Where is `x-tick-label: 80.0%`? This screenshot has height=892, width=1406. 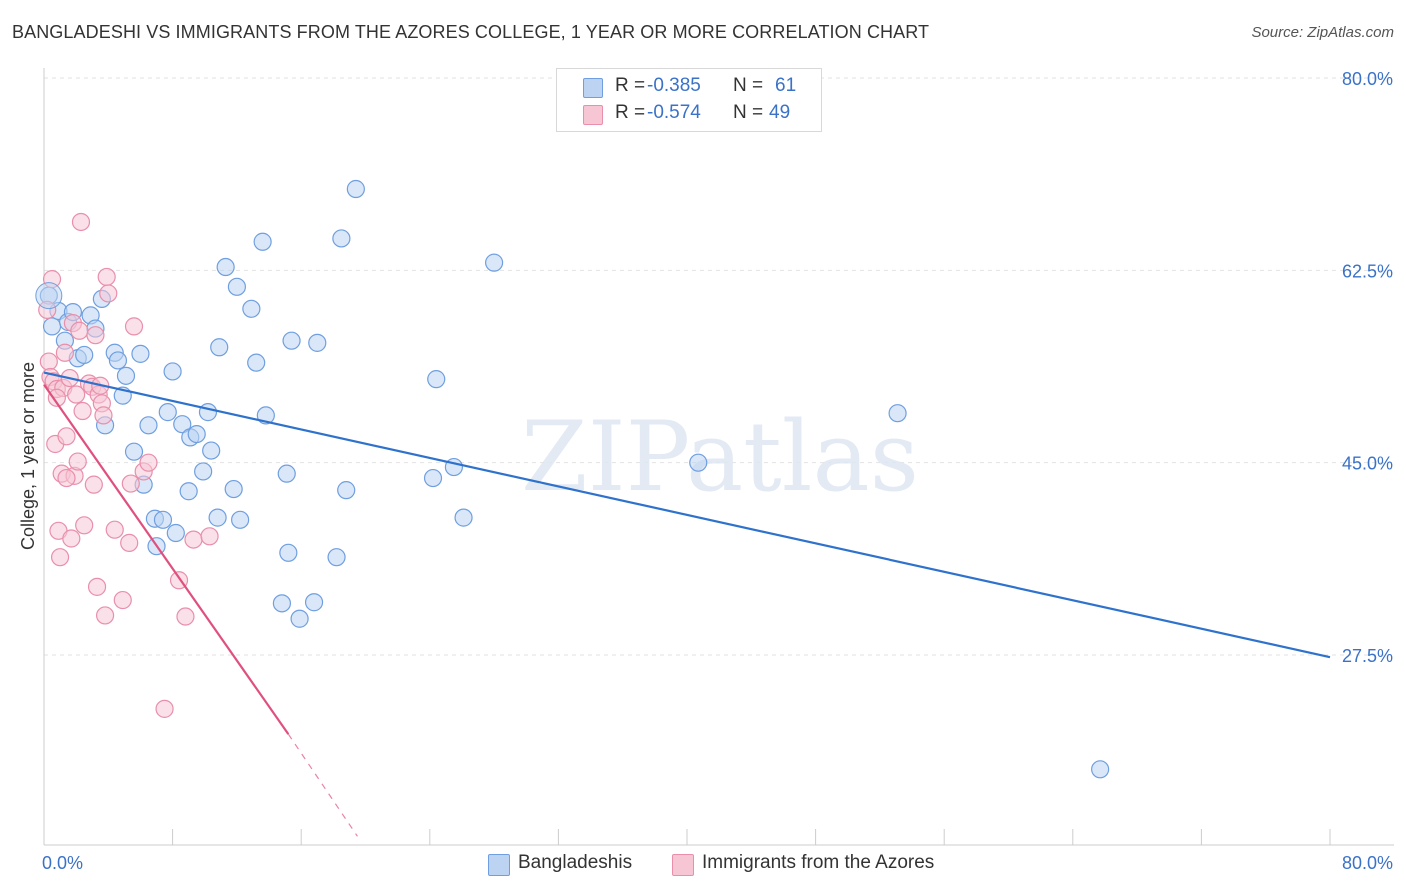 x-tick-label: 80.0% is located at coordinates (1367, 863).